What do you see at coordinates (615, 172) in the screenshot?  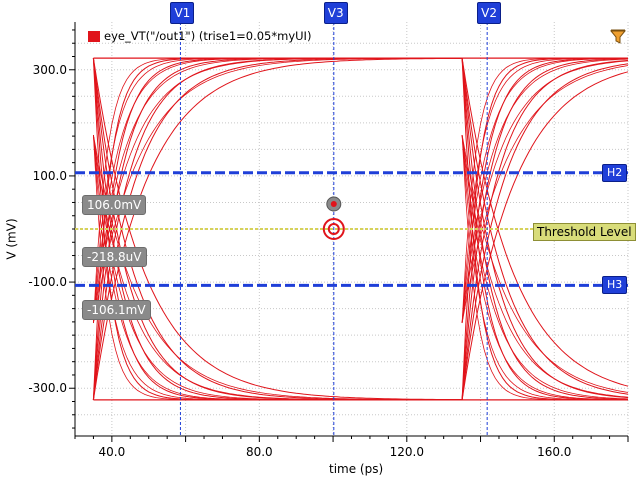 I see `h2-marker-label: H2` at bounding box center [615, 172].